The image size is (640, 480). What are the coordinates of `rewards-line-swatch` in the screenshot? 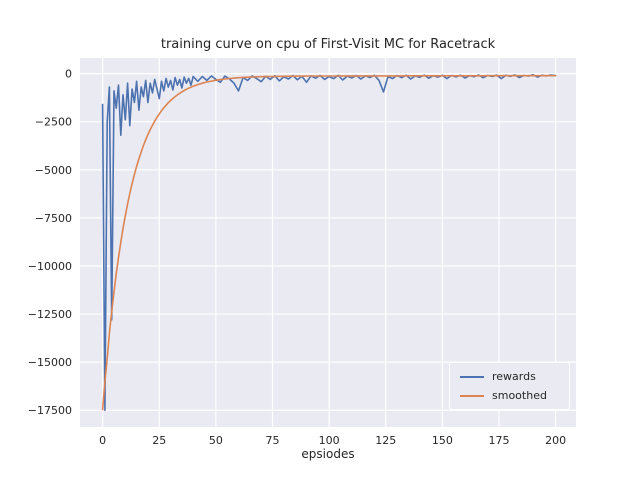 It's located at (472, 376).